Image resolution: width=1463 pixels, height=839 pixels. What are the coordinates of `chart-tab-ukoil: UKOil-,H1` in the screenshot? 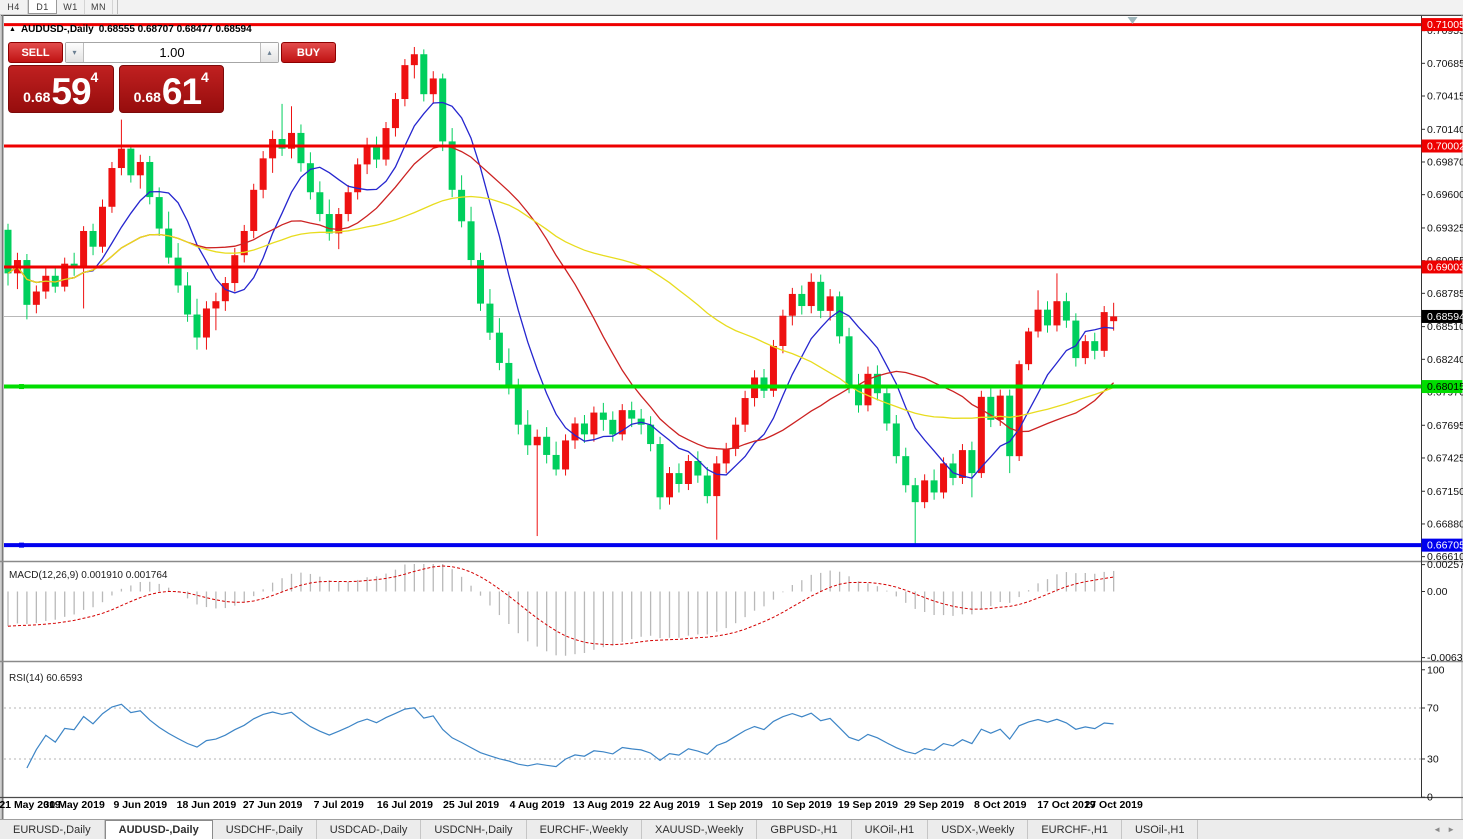 It's located at (890, 829).